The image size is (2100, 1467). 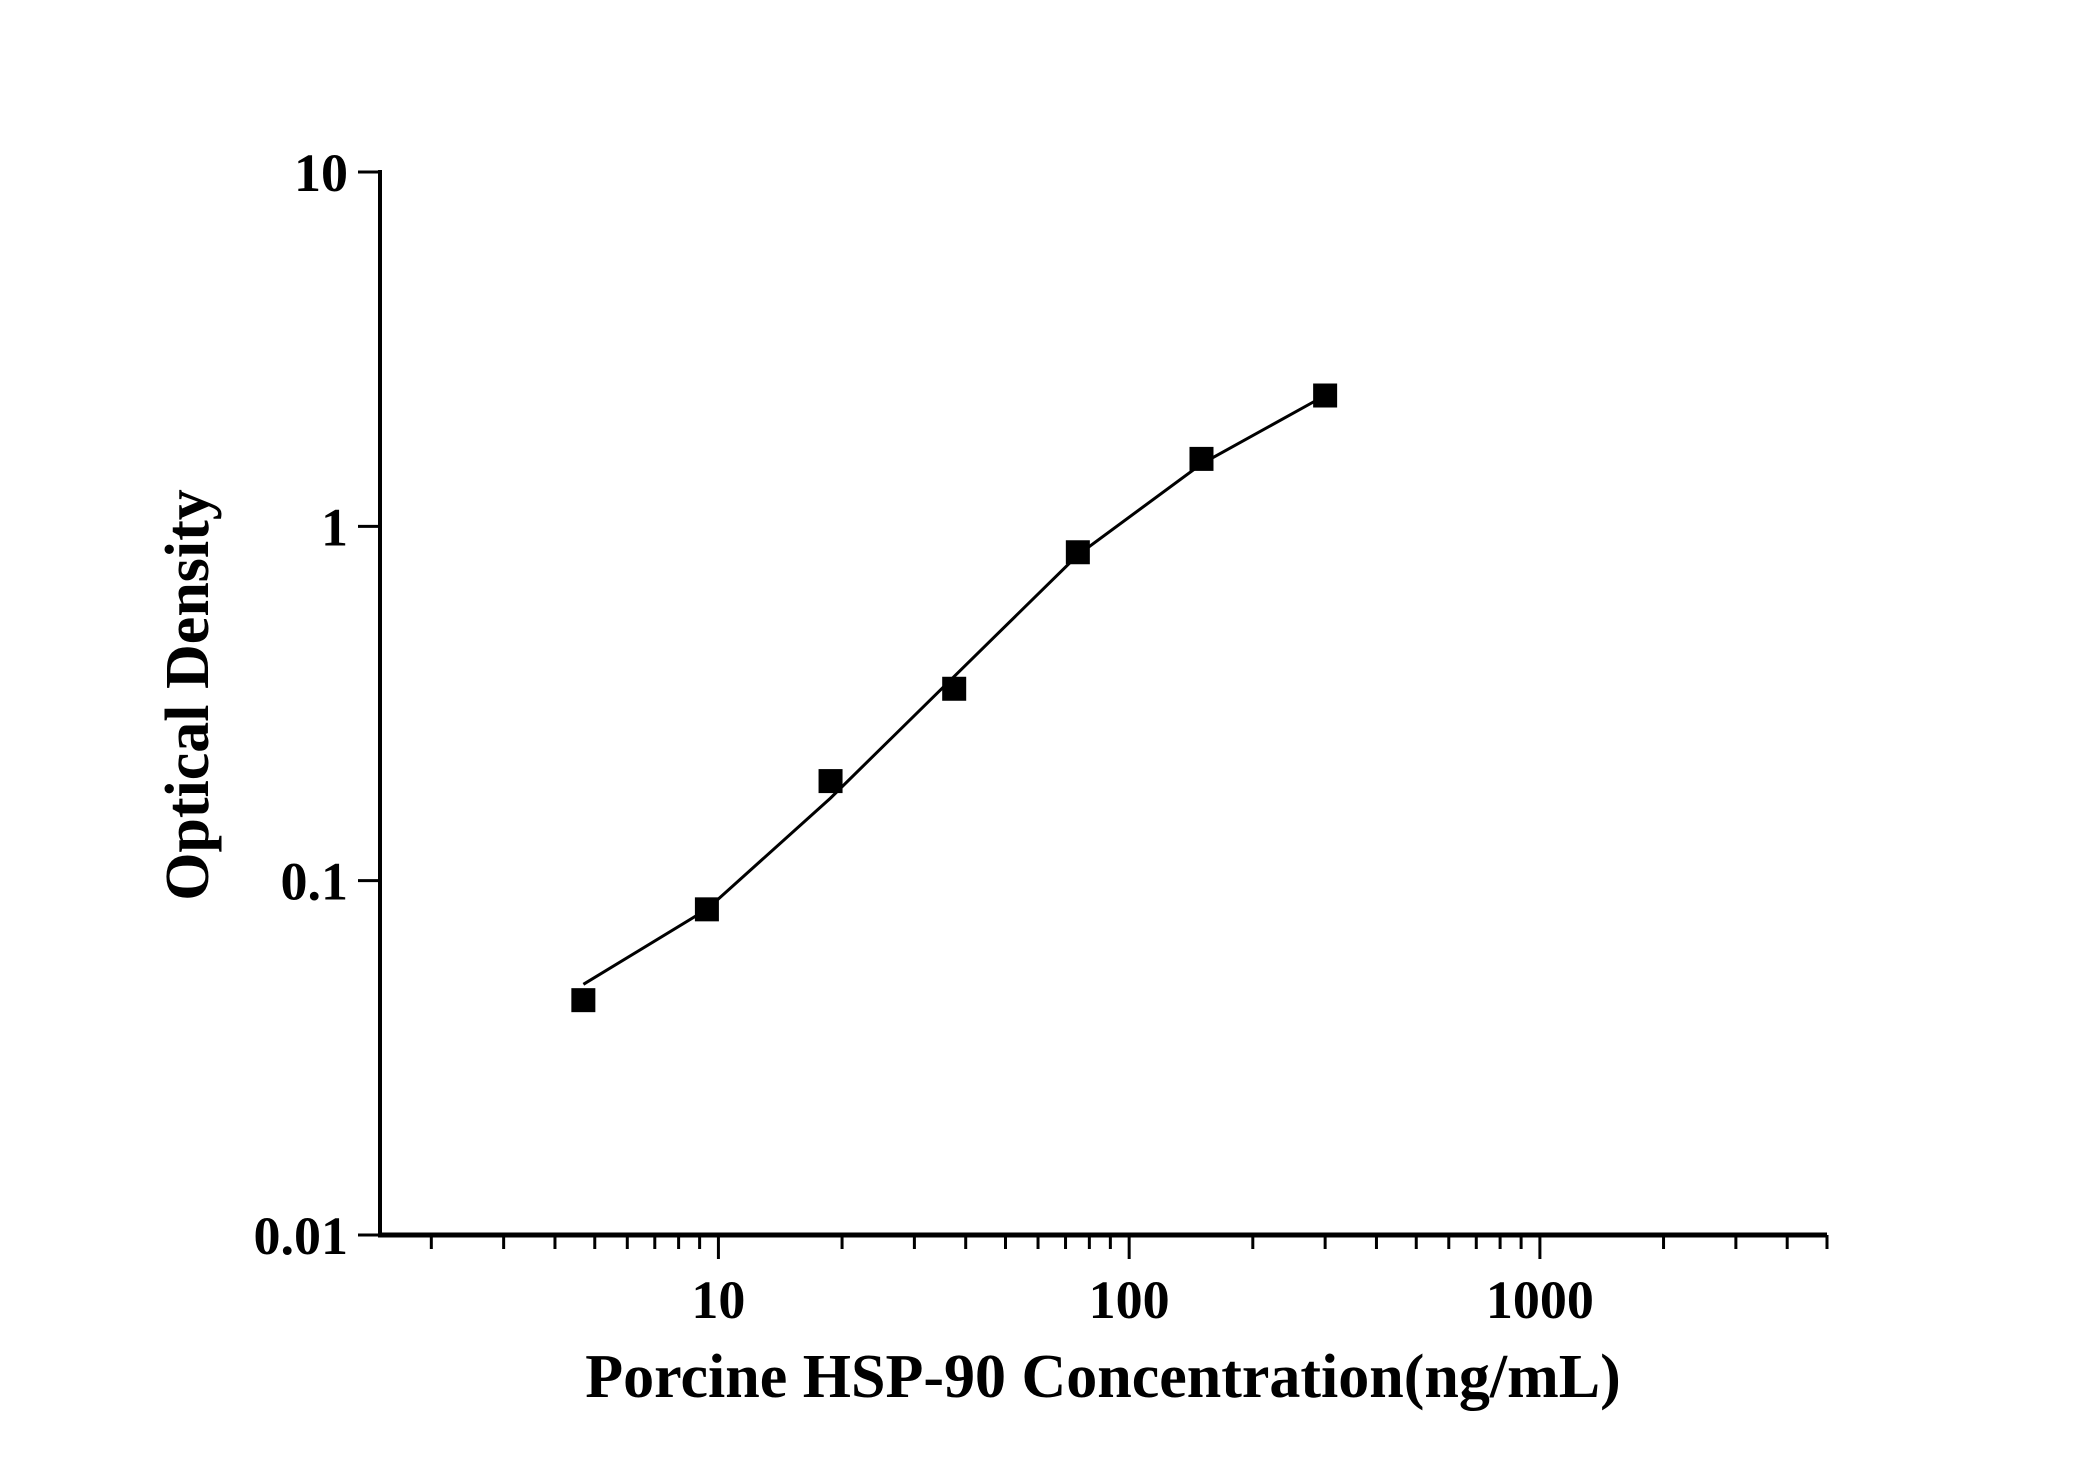 What do you see at coordinates (321, 173) in the screenshot?
I see `y-tick-label: 10` at bounding box center [321, 173].